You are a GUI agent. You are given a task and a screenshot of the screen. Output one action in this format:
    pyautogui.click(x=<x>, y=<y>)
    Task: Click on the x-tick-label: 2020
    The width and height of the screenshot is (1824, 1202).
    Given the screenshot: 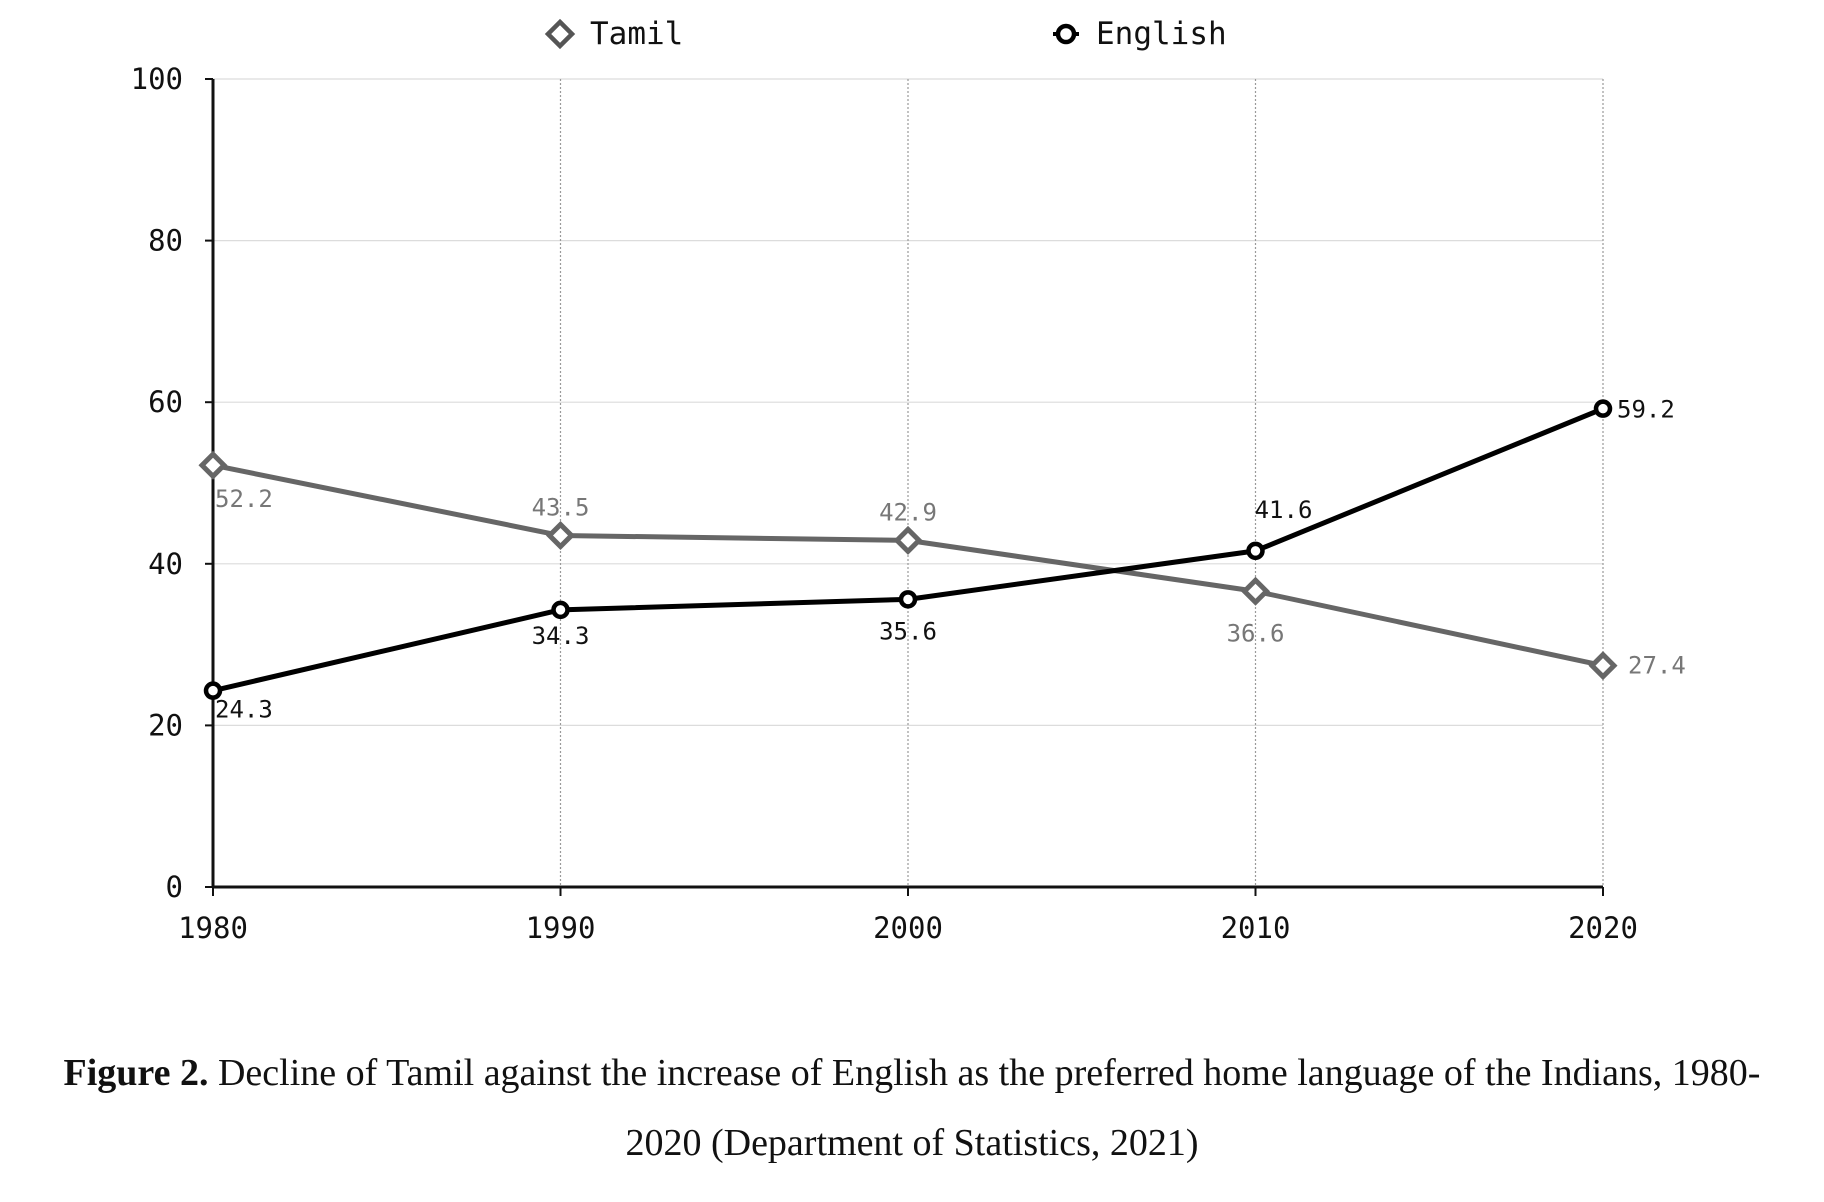 What is the action you would take?
    pyautogui.click(x=1603, y=928)
    